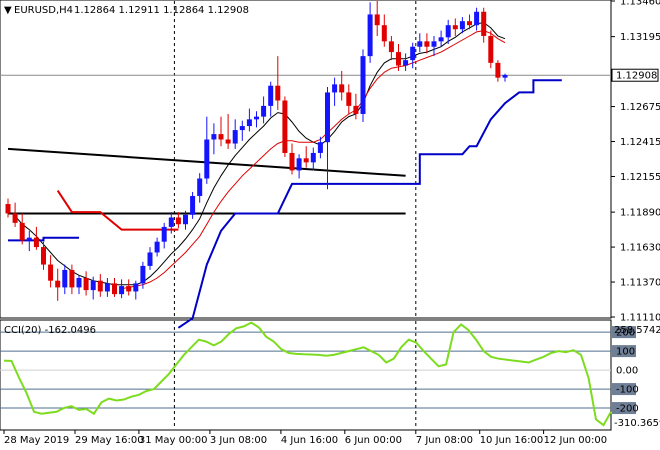  What do you see at coordinates (637, 423) in the screenshot?
I see `cci-scale-min: -310.3659` at bounding box center [637, 423].